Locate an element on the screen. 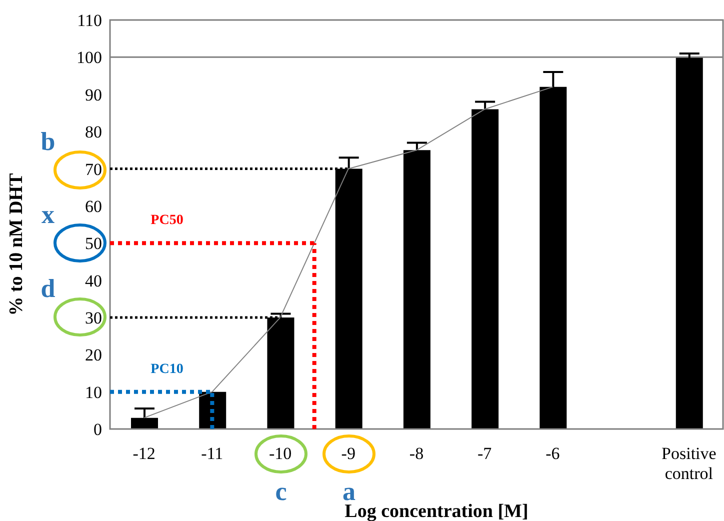 The height and width of the screenshot is (521, 724). x-tick-label: -12 is located at coordinates (144, 453).